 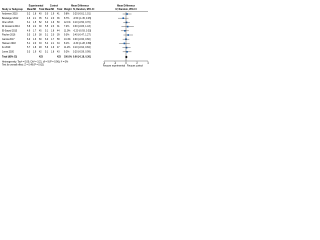 What do you see at coordinates (47, 15) in the screenshot?
I see `cell: 5.0` at bounding box center [47, 15].